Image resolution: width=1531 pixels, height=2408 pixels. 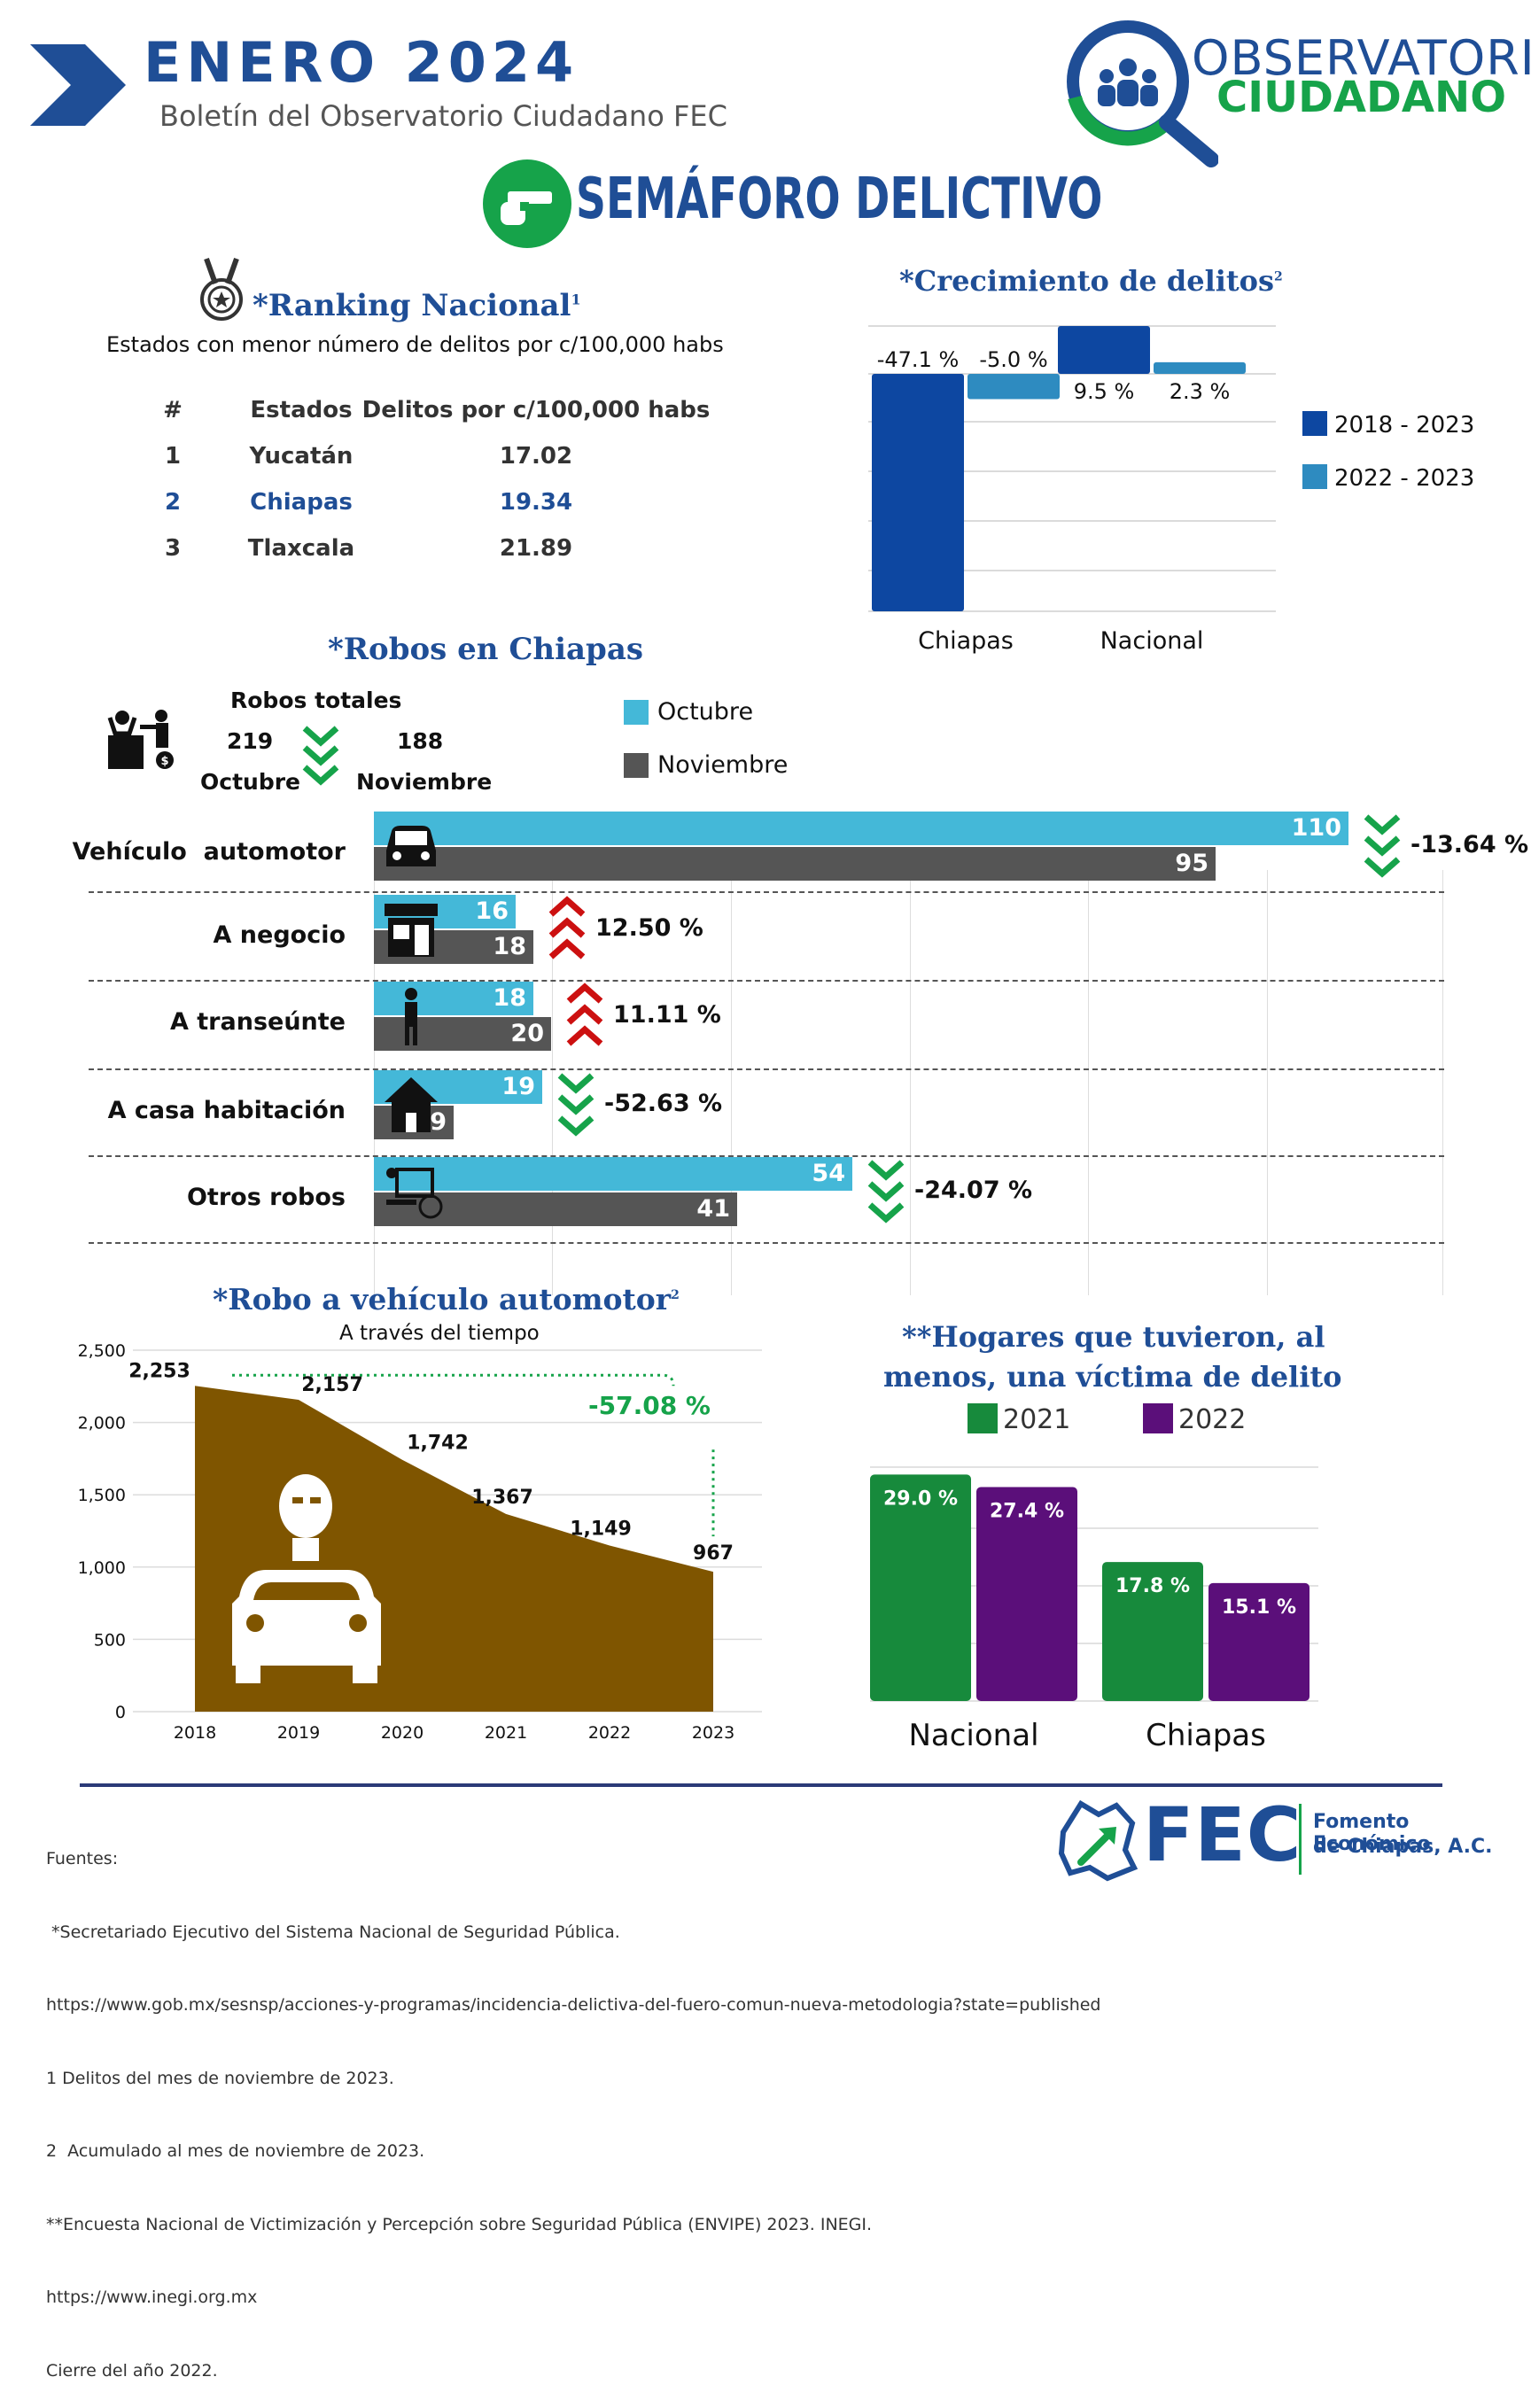 What do you see at coordinates (411, 846) in the screenshot?
I see `car-icon` at bounding box center [411, 846].